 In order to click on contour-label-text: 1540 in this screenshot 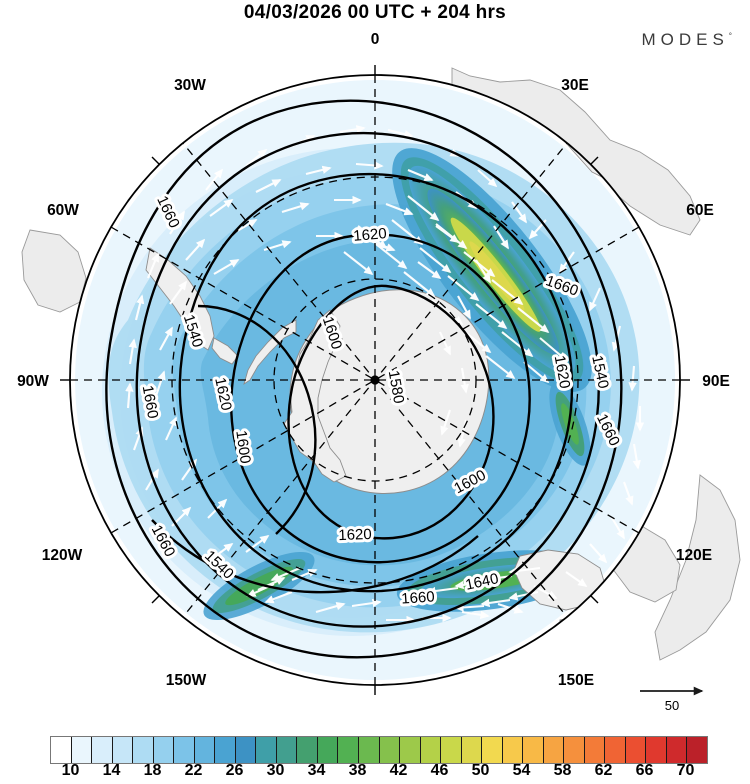, I will do `click(600, 372)`.